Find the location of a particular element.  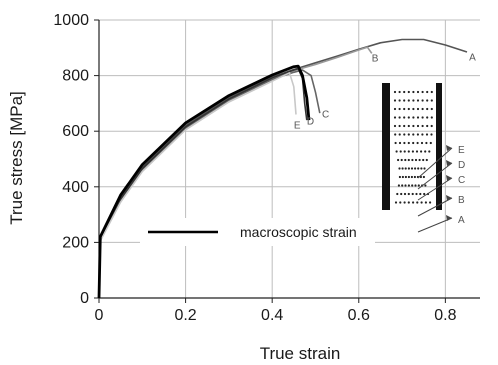

inset-right-edge is located at coordinates (439, 146).